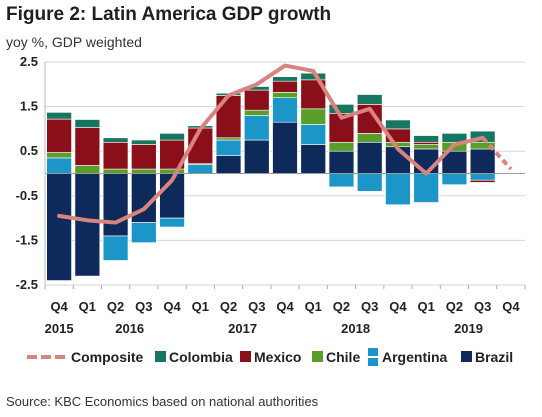  I want to click on legend-label-mexico: Mexico, so click(277, 357).